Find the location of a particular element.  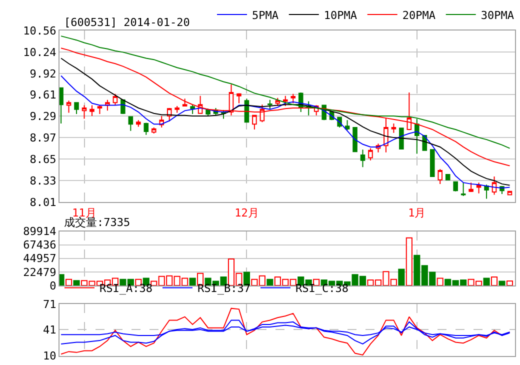

chart-title: [600531] 2014-01-20 is located at coordinates (127, 22).